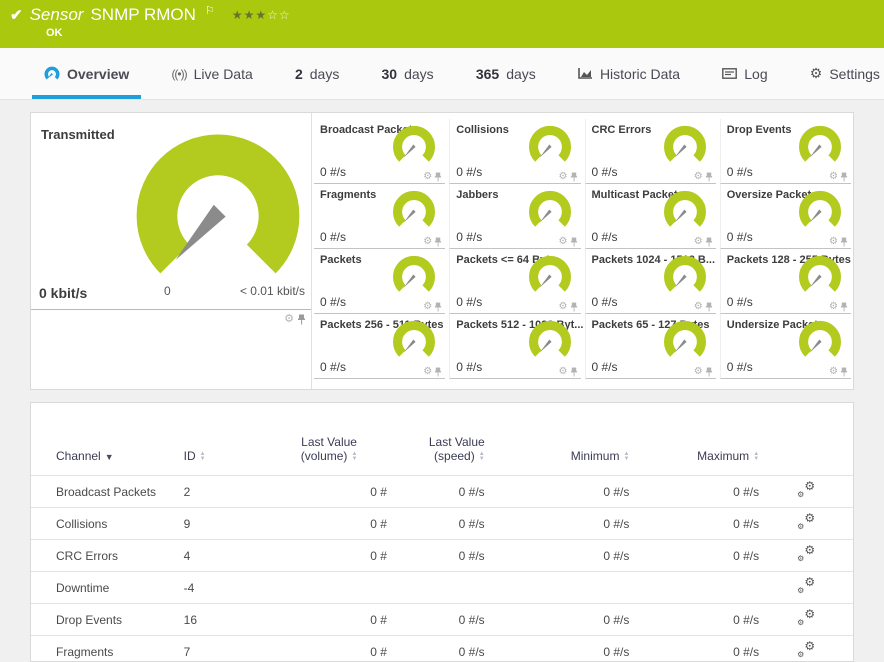  Describe the element at coordinates (211, 73) in the screenshot. I see `tab-live-data: ((•)) Live Data` at that location.